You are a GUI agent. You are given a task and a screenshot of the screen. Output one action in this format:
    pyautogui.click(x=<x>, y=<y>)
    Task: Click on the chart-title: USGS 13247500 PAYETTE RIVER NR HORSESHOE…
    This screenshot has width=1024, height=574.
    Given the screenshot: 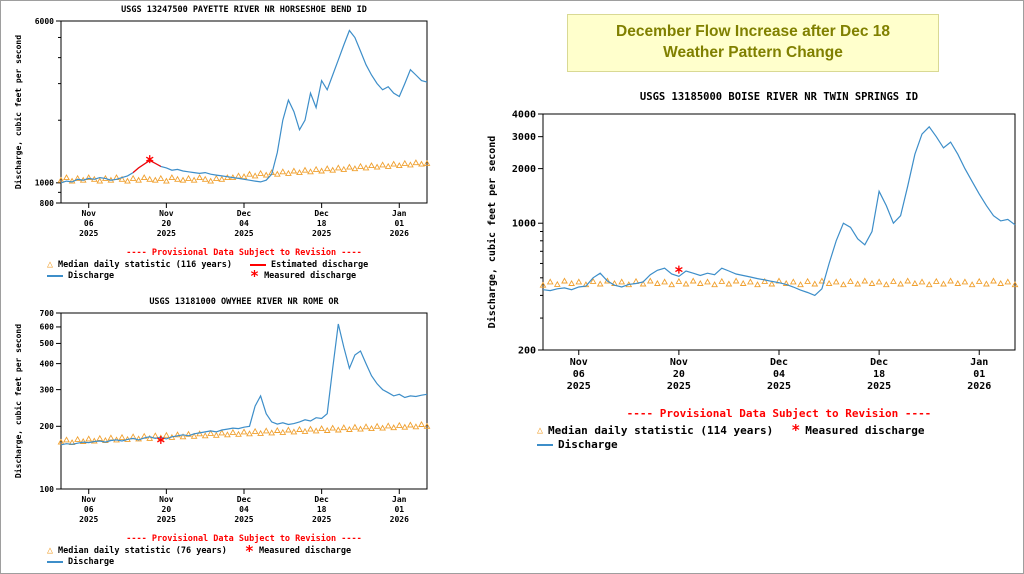 What is the action you would take?
    pyautogui.click(x=244, y=10)
    